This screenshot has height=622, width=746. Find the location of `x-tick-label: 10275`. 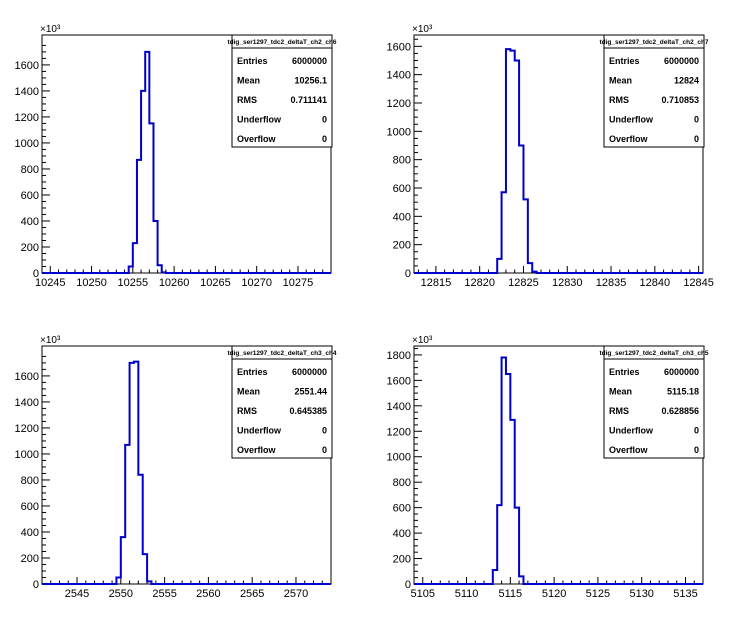

x-tick-label: 10275 is located at coordinates (298, 283).